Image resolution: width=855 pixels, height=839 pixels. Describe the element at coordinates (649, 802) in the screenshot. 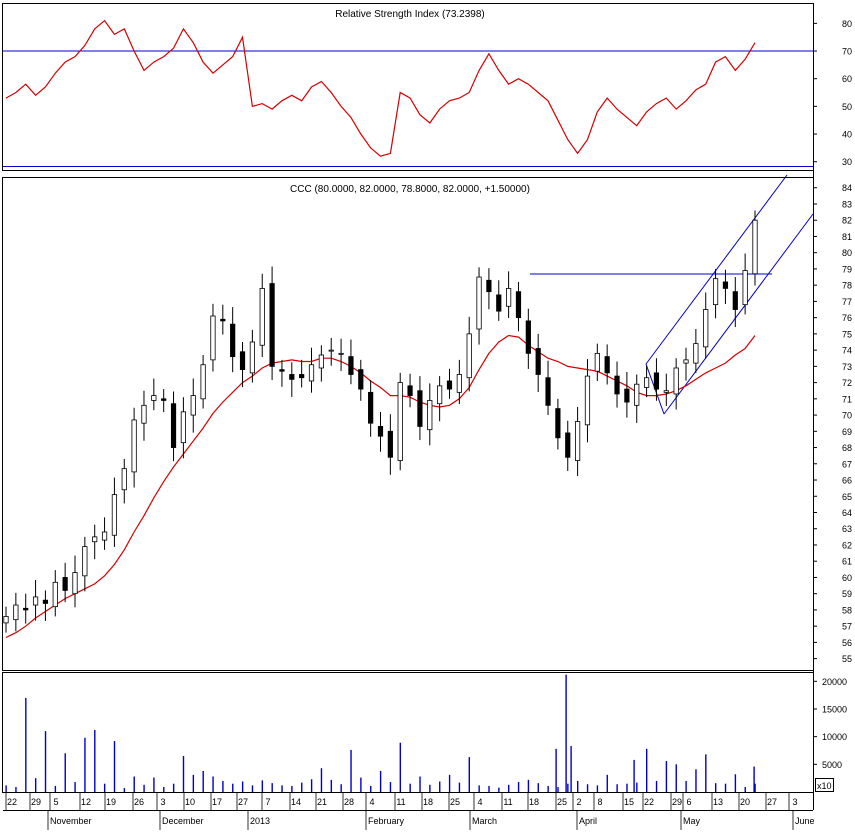

I see `day-tick-label: 22` at that location.